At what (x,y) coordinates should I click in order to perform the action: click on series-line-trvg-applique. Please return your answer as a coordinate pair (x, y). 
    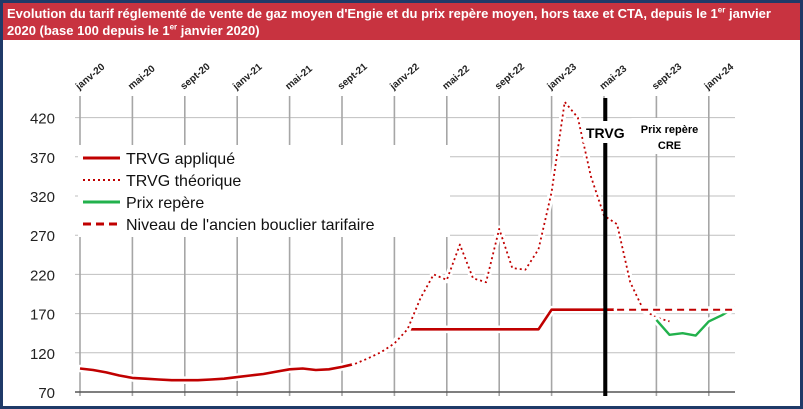
    Looking at the image, I should click on (348, 345).